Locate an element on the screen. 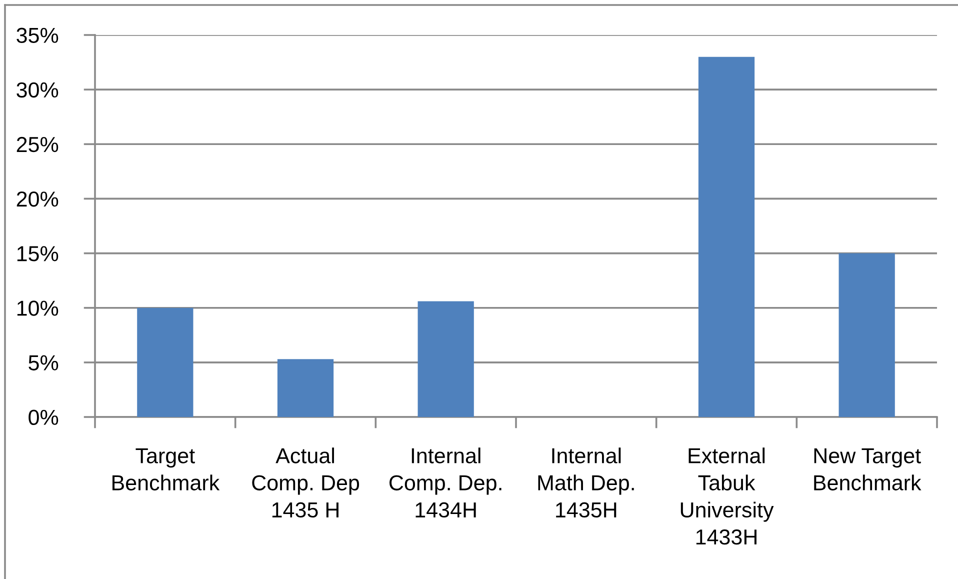 This screenshot has width=958, height=579. x-tick-label: New Target Benchmark is located at coordinates (868, 469).